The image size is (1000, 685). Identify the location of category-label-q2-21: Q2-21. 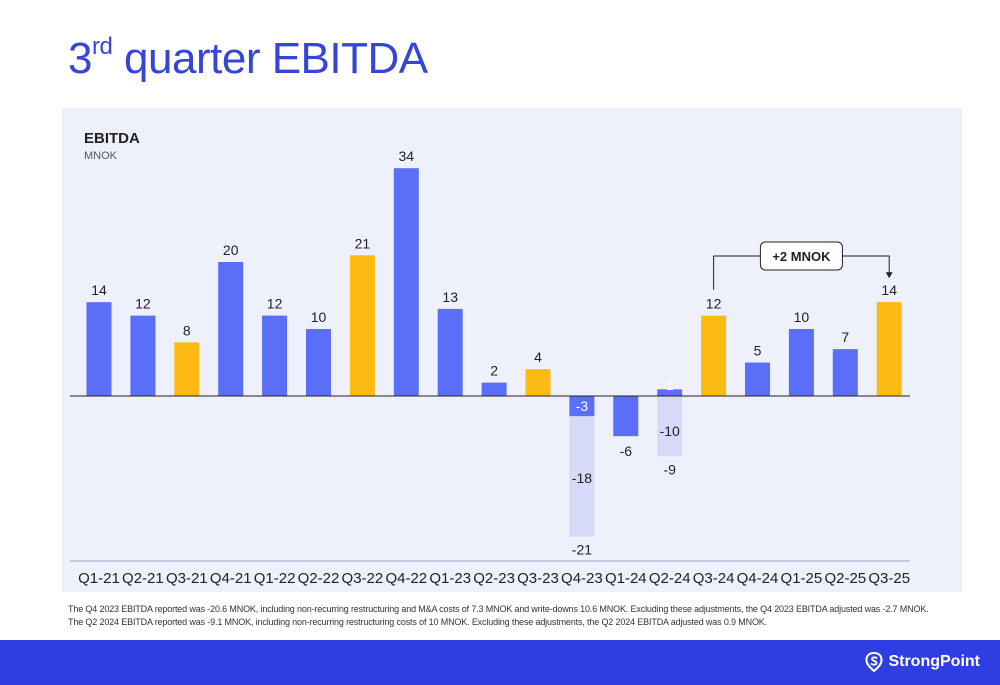
(143, 578).